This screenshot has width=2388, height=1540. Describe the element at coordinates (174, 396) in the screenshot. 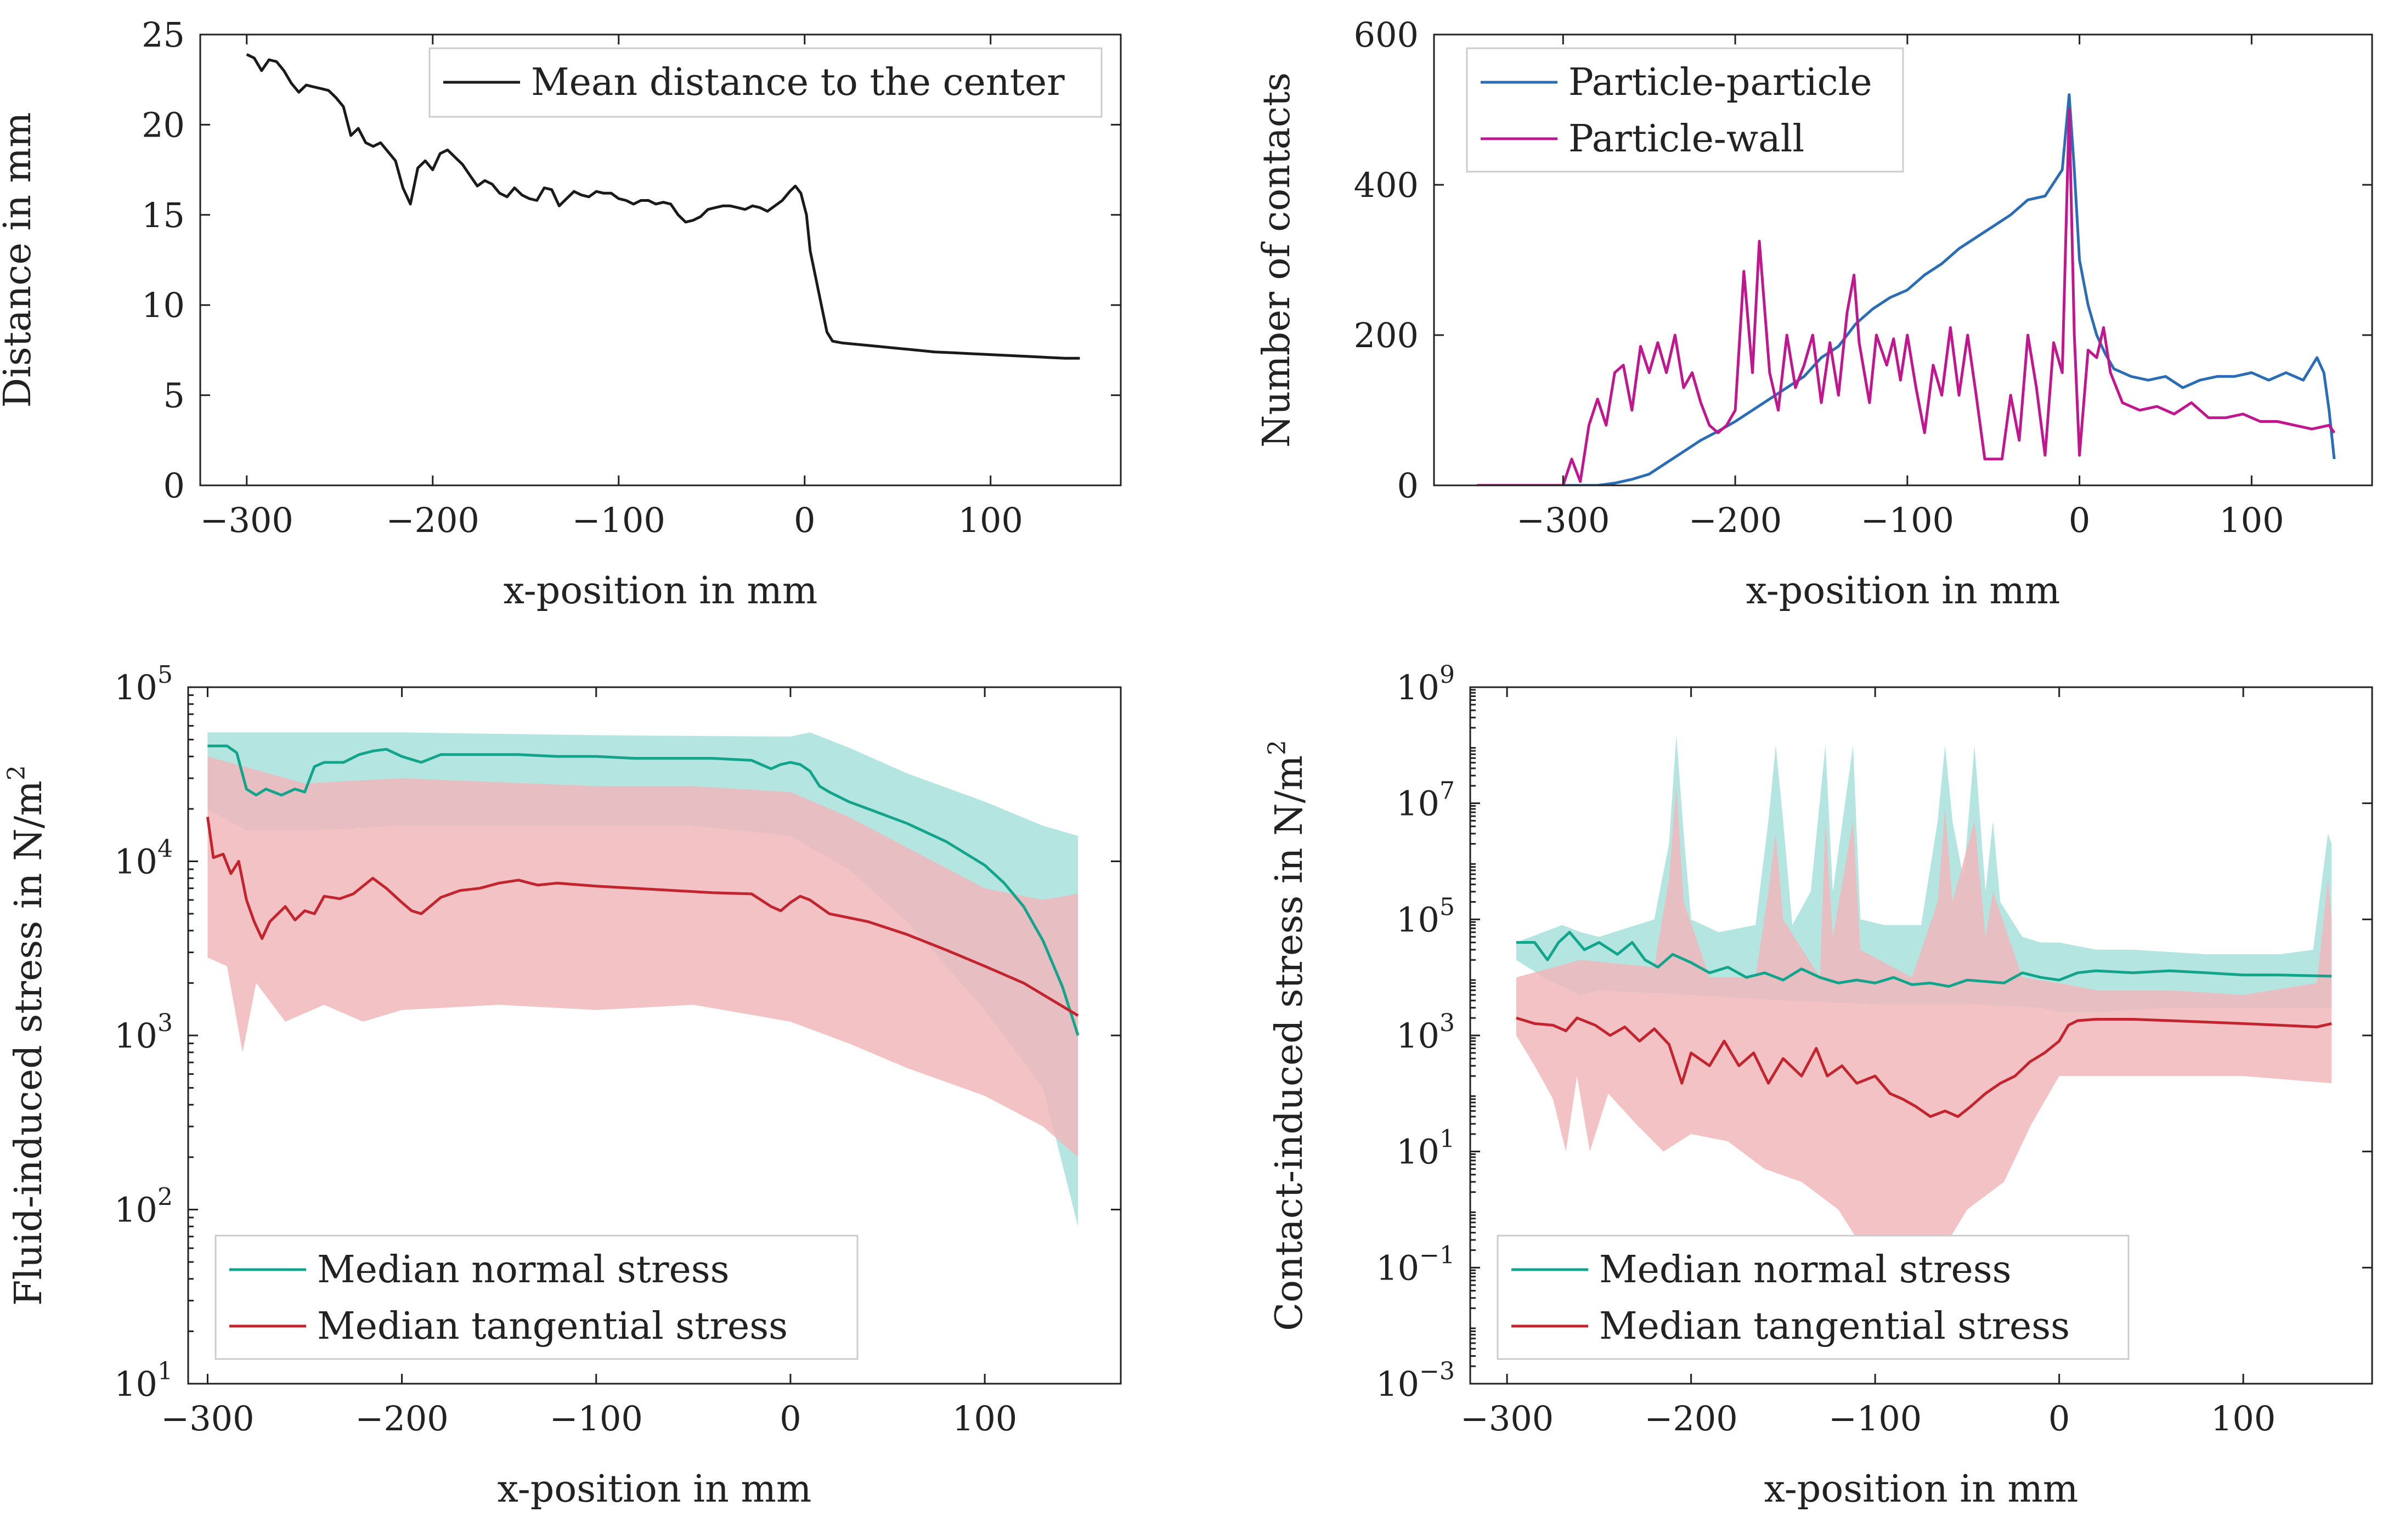

I see `y-tick-label: 5` at that location.